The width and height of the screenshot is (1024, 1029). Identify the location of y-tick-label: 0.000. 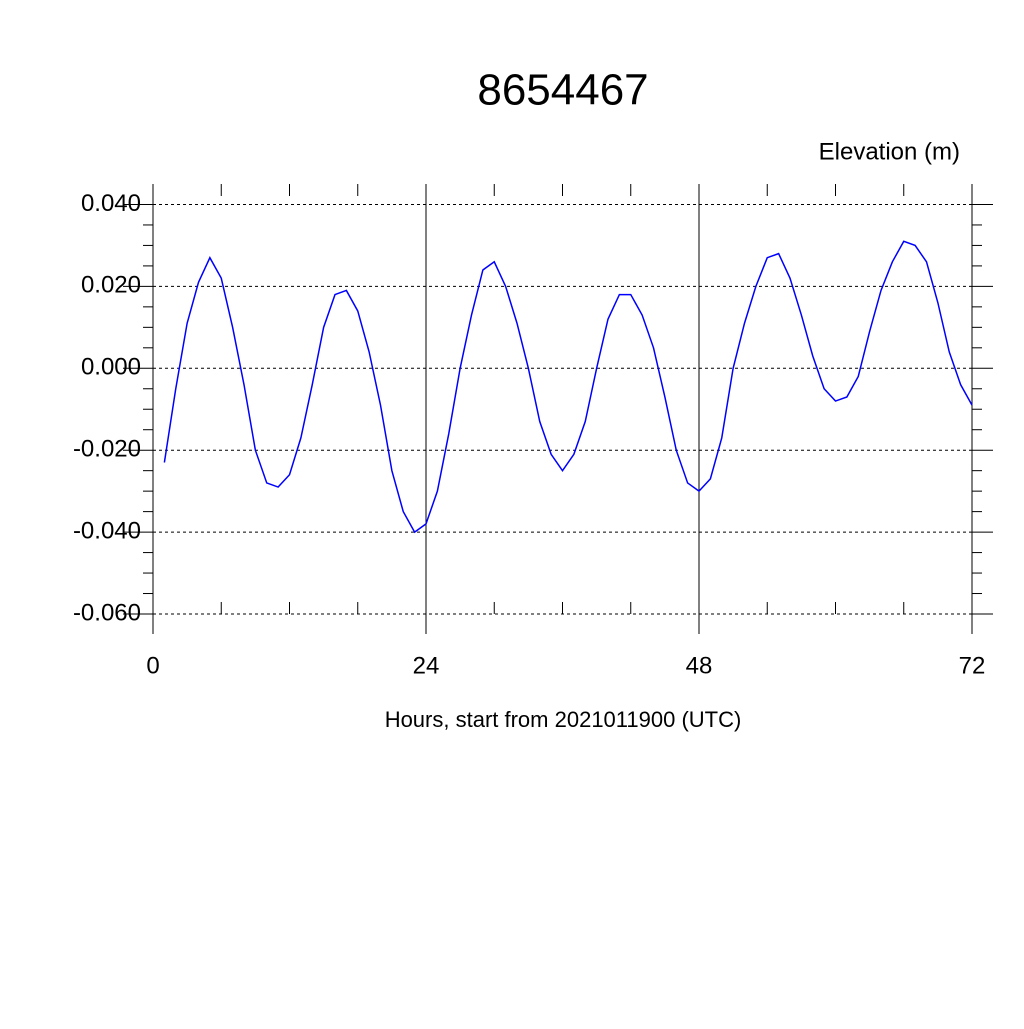
(111, 367).